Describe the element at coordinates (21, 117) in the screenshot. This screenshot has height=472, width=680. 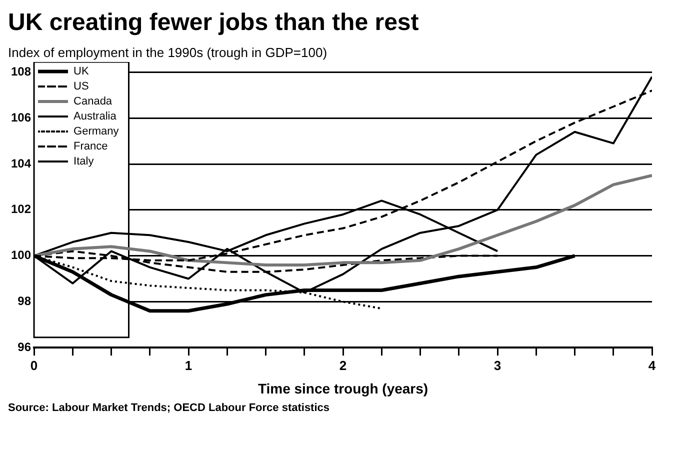
I see `y-tick-label: 106` at that location.